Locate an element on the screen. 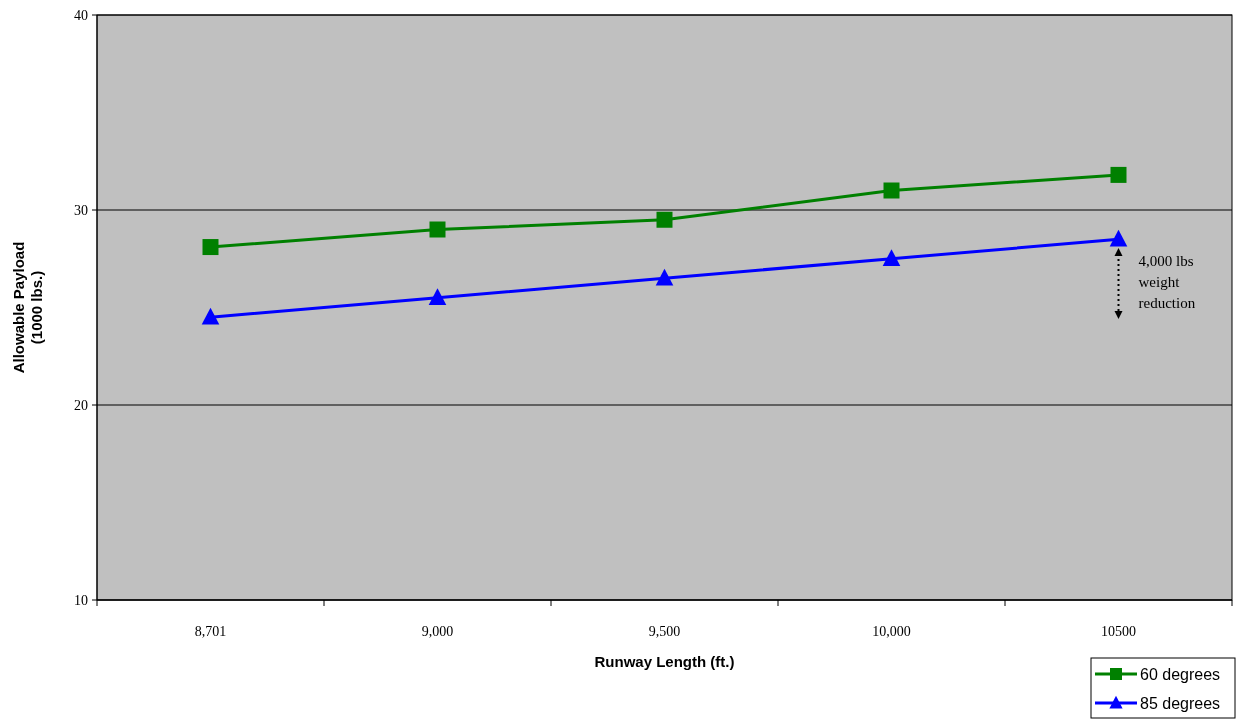  y-tick-label: 40 is located at coordinates (81, 15).